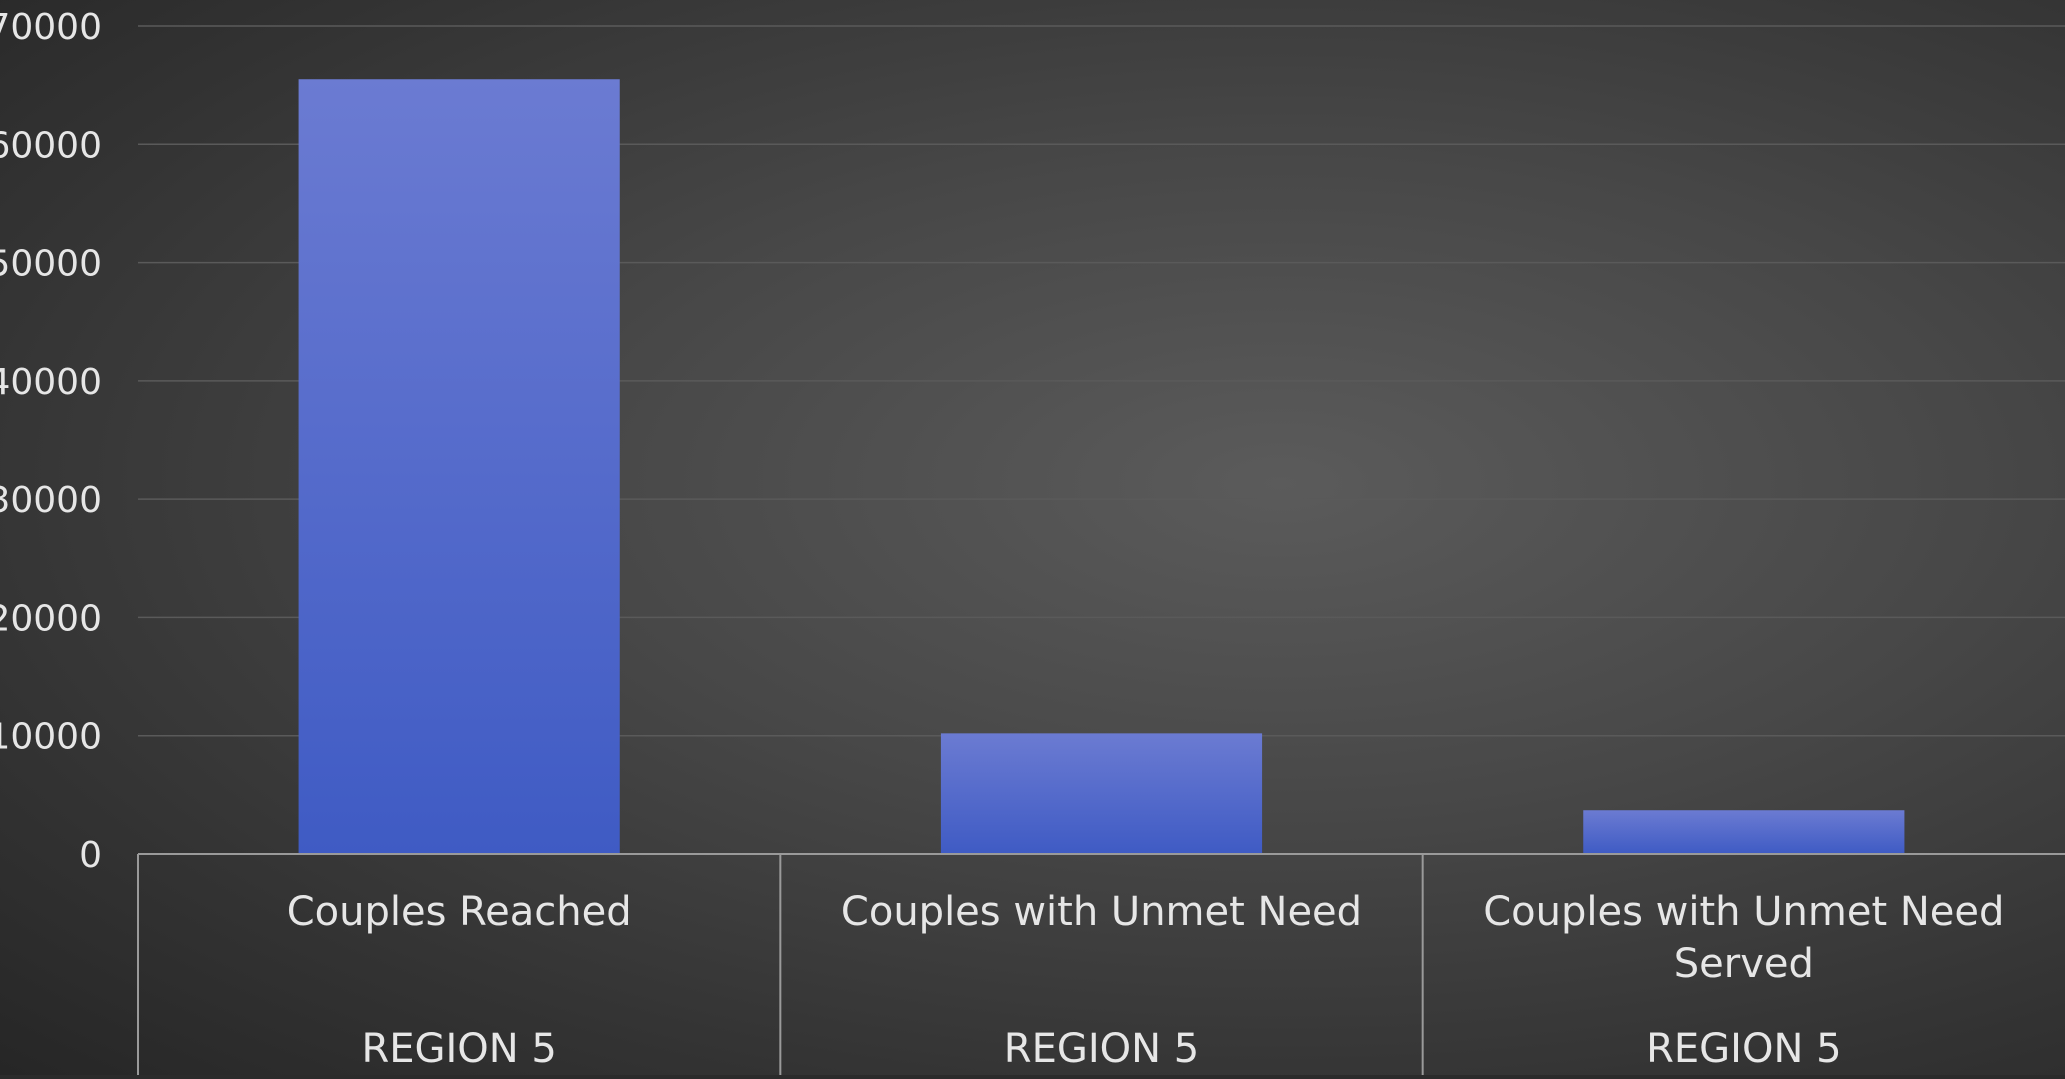 The height and width of the screenshot is (1079, 2065). Describe the element at coordinates (459, 912) in the screenshot. I see `category-label: Couples Reached` at that location.